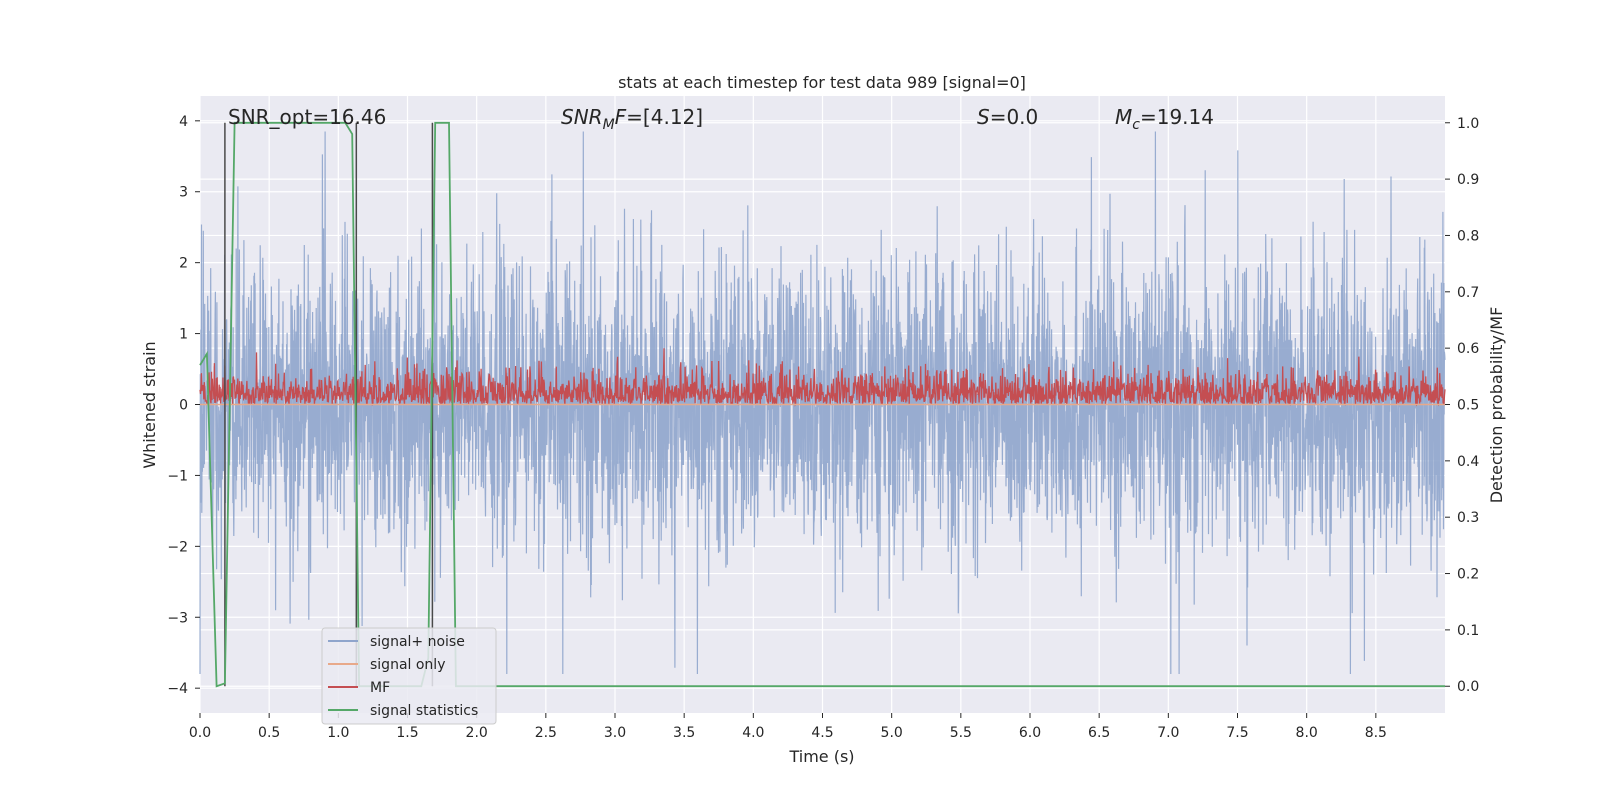 The image size is (1600, 800). I want to click on s-value: =0.0, so click(1014, 117).